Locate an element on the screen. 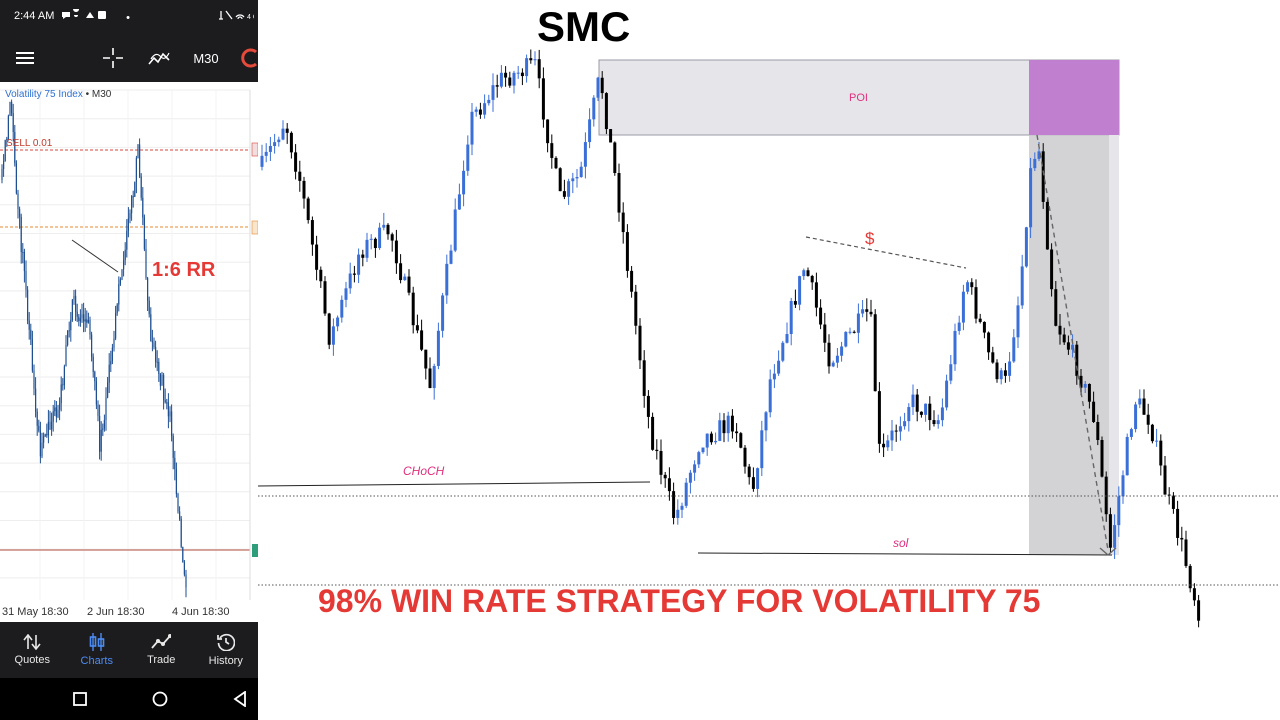 Image resolution: width=1280 pixels, height=720 pixels. nav-charts: Charts is located at coordinates (97, 650).